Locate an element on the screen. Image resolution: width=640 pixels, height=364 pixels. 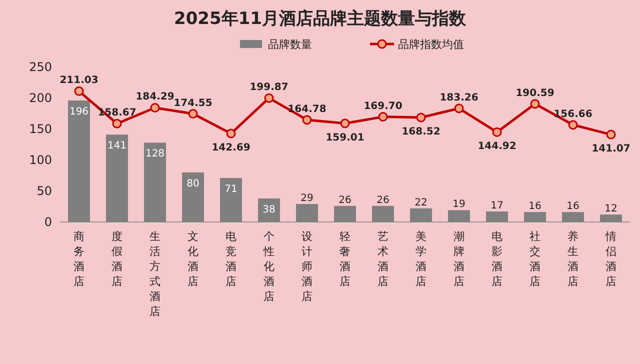
y-tick-label: 100 is located at coordinates (40, 160).